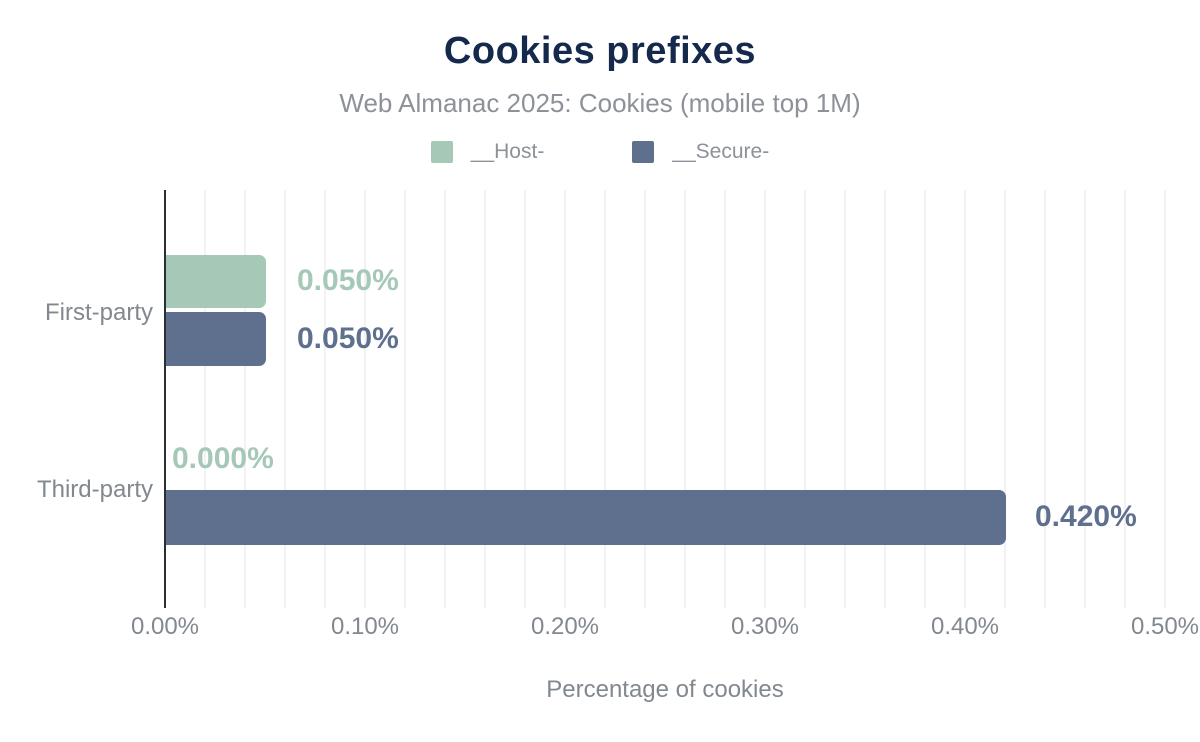 This screenshot has width=1200, height=742. I want to click on legend-item-secure: __Secure-, so click(700, 152).